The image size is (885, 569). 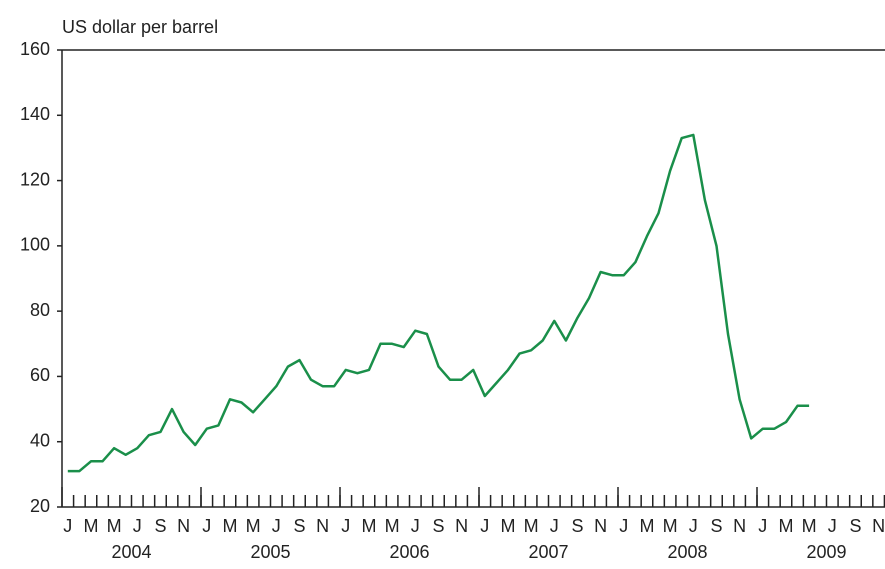 I want to click on y-tick-label: 40, so click(x=40, y=440).